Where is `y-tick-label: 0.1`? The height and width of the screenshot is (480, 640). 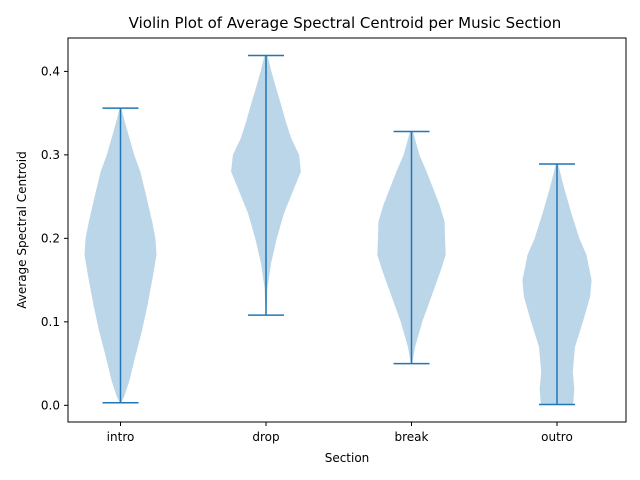
y-tick-label: 0.1 is located at coordinates (50, 322).